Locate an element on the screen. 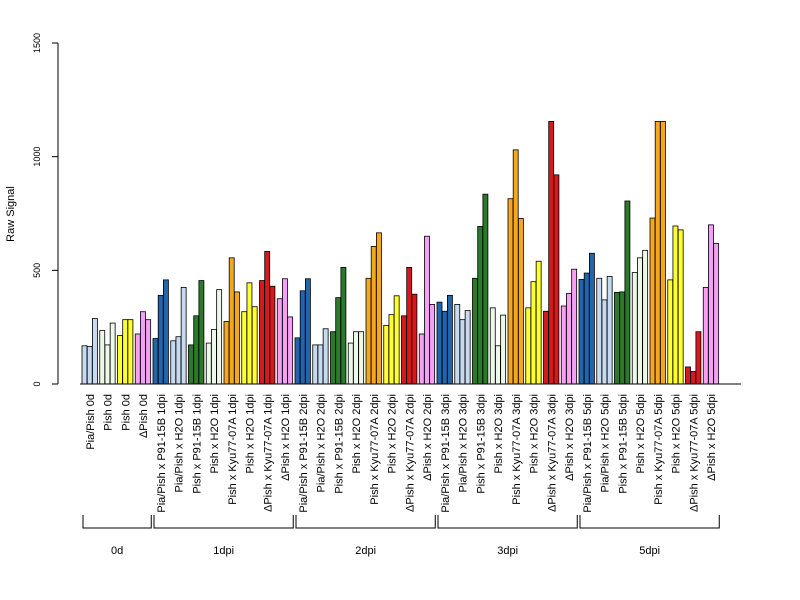 This screenshot has height=600, width=800. x-tick-label: Pish x Kyu77-07A 2dpi is located at coordinates (375, 449).